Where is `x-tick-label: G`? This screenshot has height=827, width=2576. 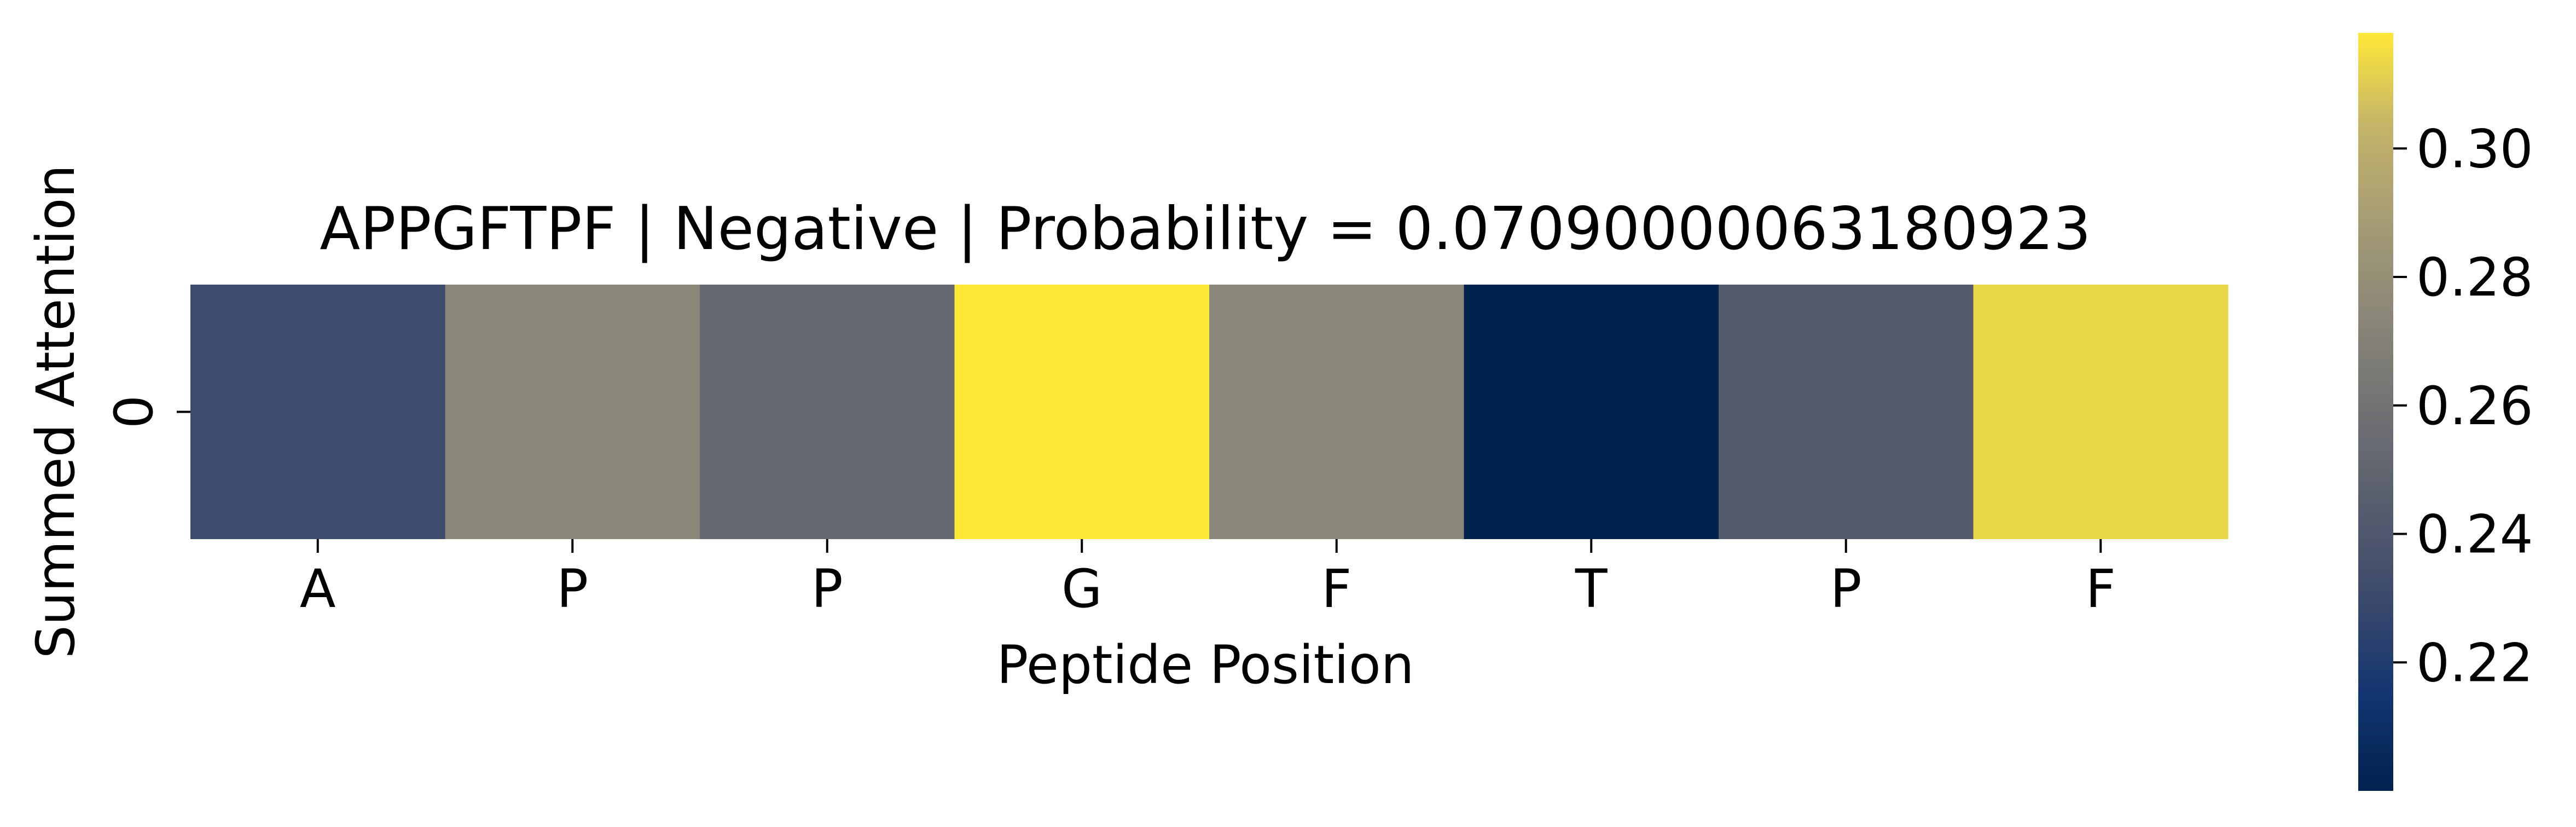
x-tick-label: G is located at coordinates (1082, 589).